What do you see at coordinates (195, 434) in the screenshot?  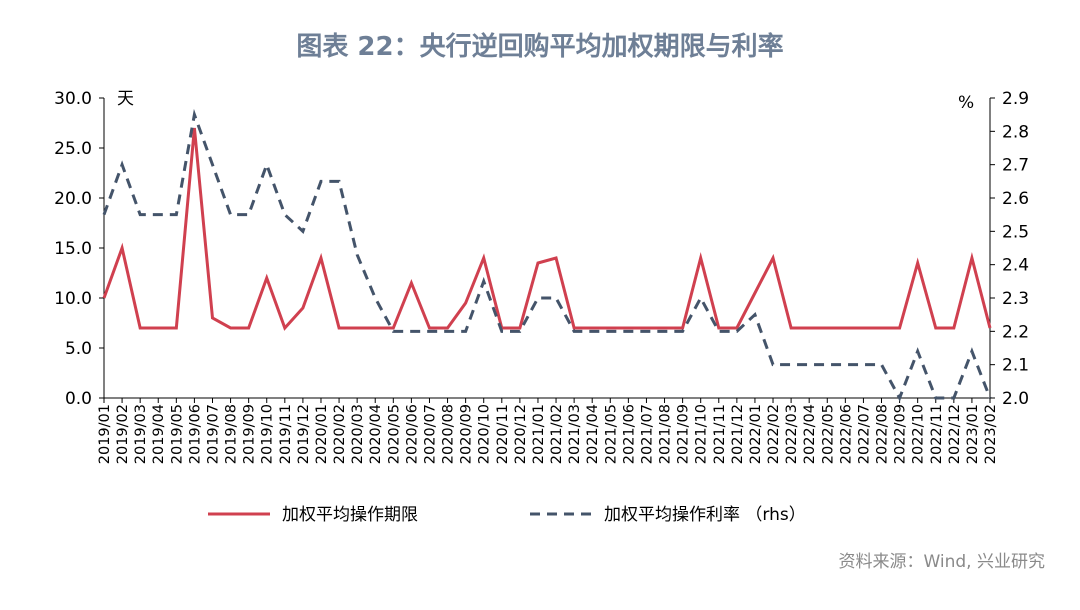 I see `x-tick-label: 2019/06` at bounding box center [195, 434].